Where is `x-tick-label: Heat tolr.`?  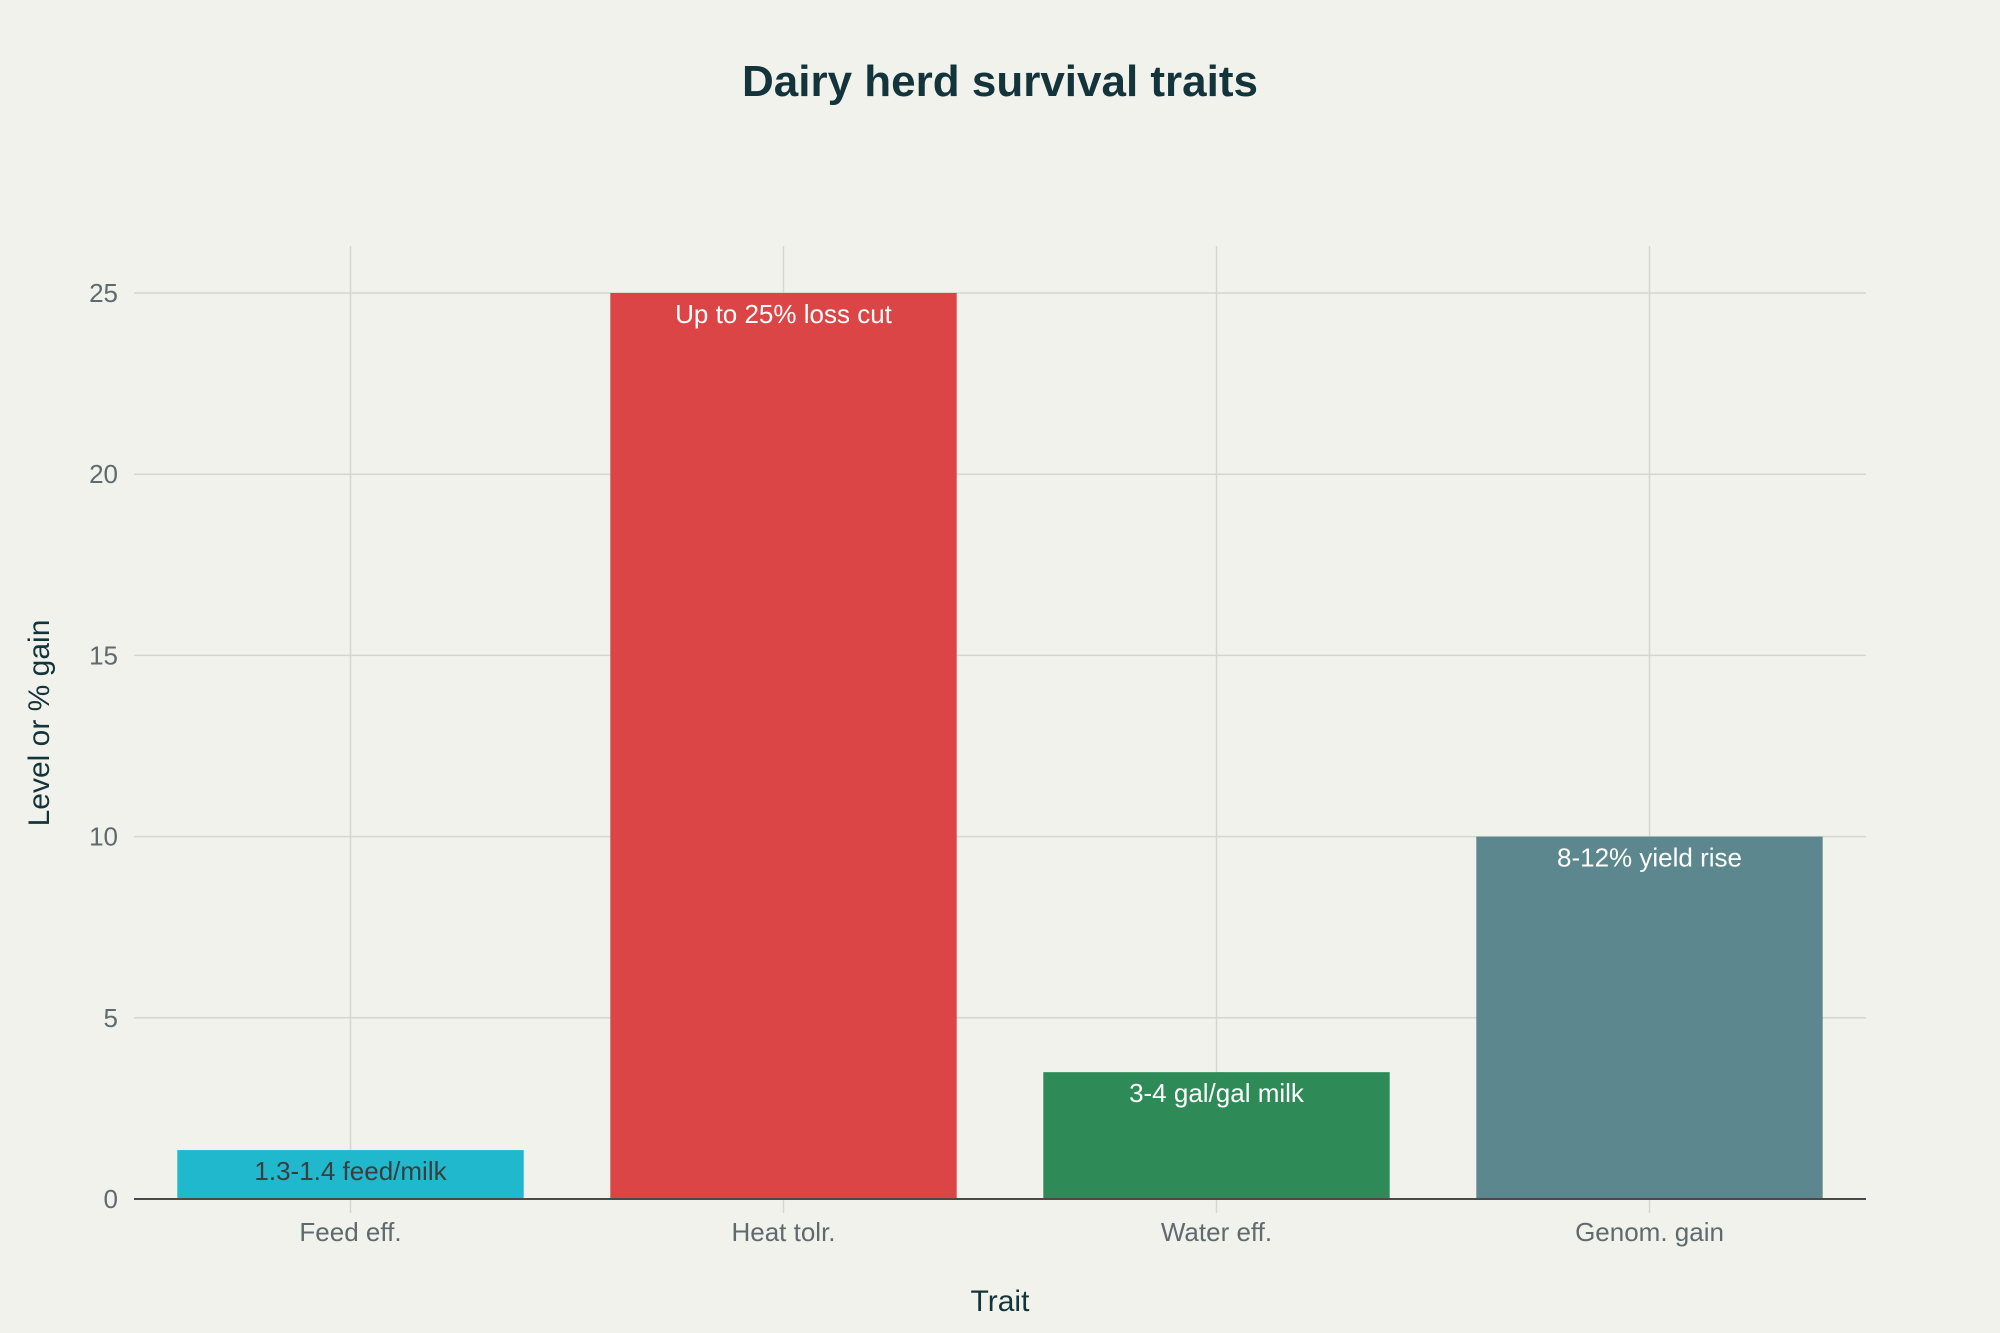
x-tick-label: Heat tolr. is located at coordinates (783, 1232).